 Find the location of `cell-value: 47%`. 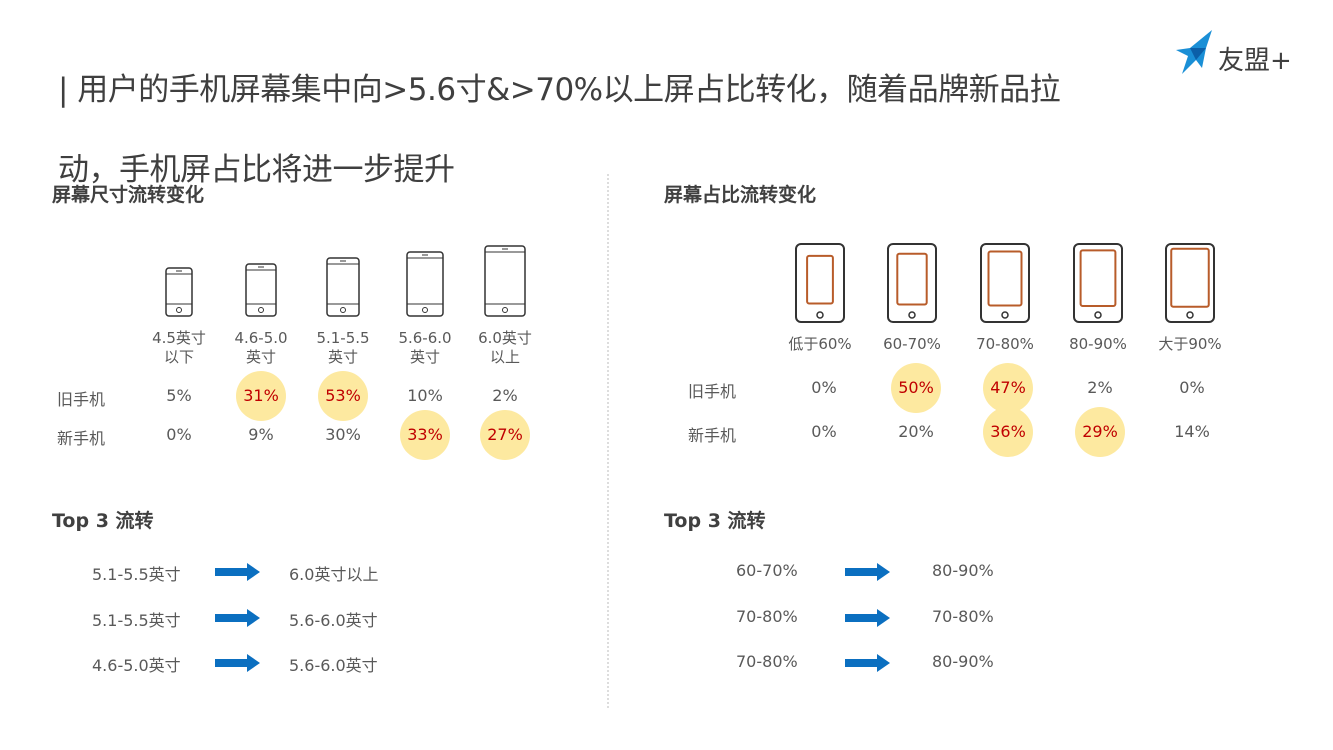

cell-value: 47% is located at coordinates (1008, 388).